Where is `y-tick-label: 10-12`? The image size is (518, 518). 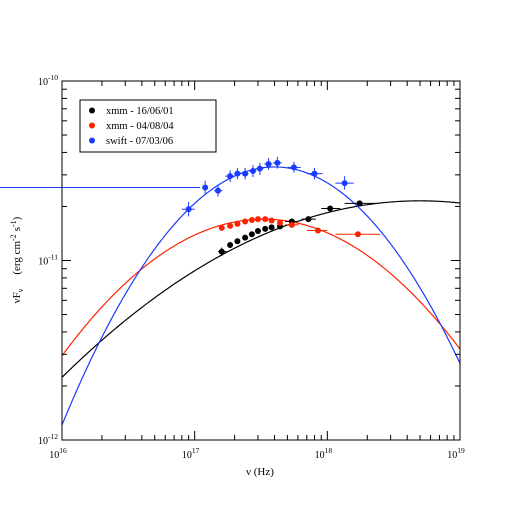
y-tick-label: 10-12 is located at coordinates (48, 439).